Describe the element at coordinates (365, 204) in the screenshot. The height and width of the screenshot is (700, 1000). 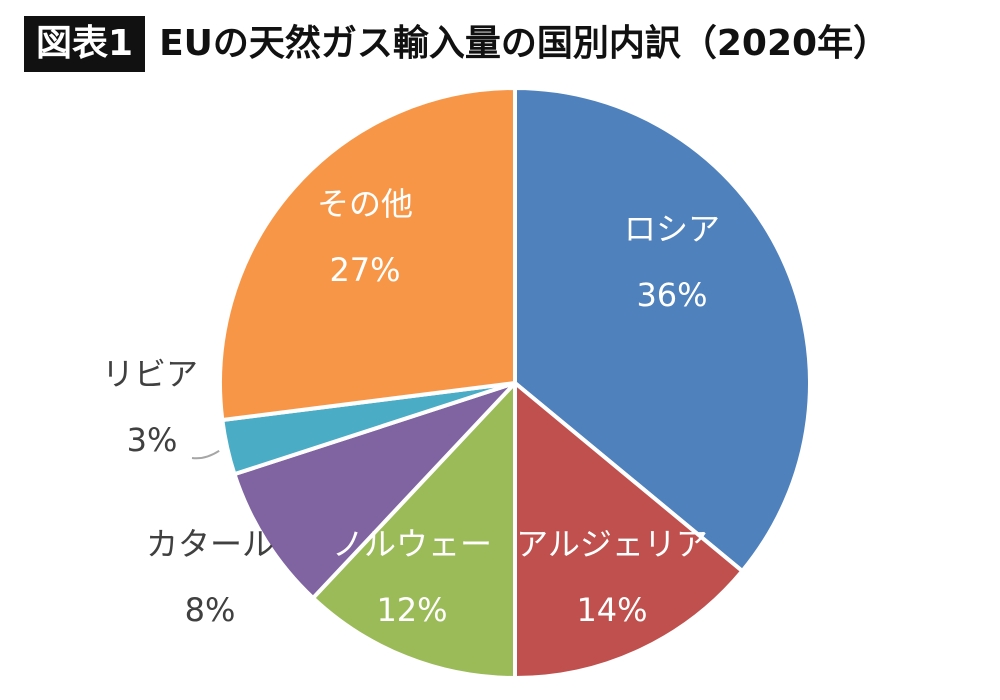
I see `slice-name-label: その他` at that location.